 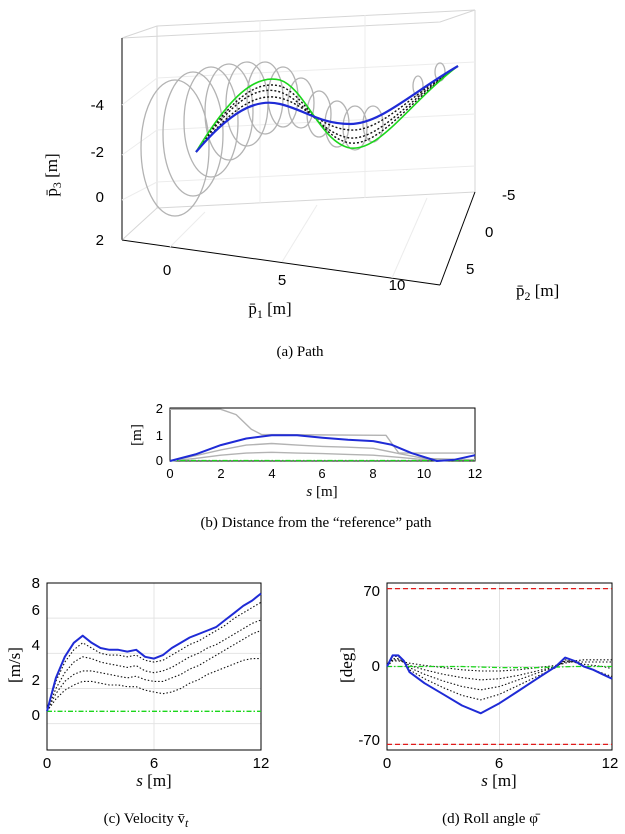 What do you see at coordinates (282, 280) in the screenshot?
I see `x-tick: 5` at bounding box center [282, 280].